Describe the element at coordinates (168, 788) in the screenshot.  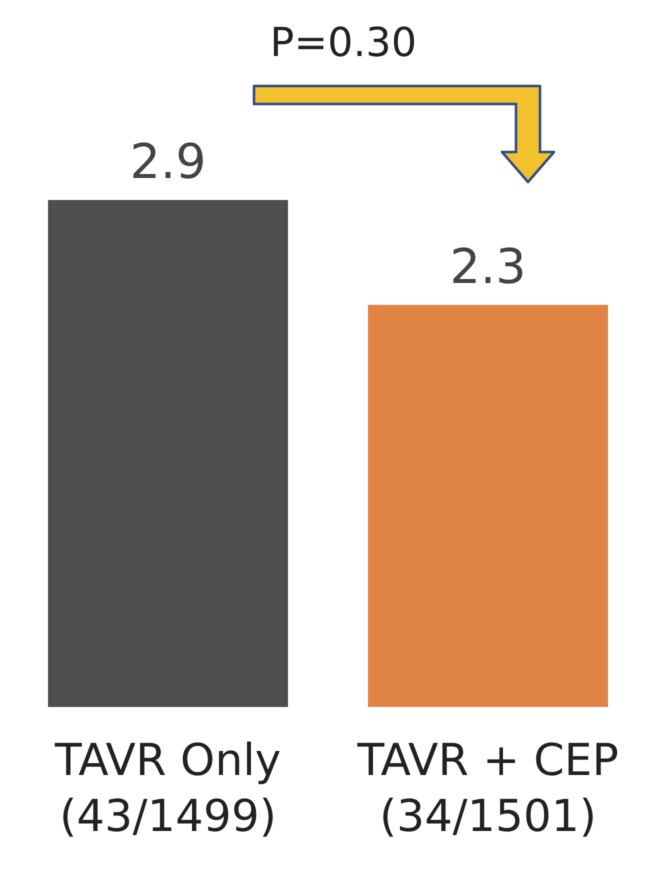
I see `x-tick-label: TAVR Only (43/1499)` at that location.